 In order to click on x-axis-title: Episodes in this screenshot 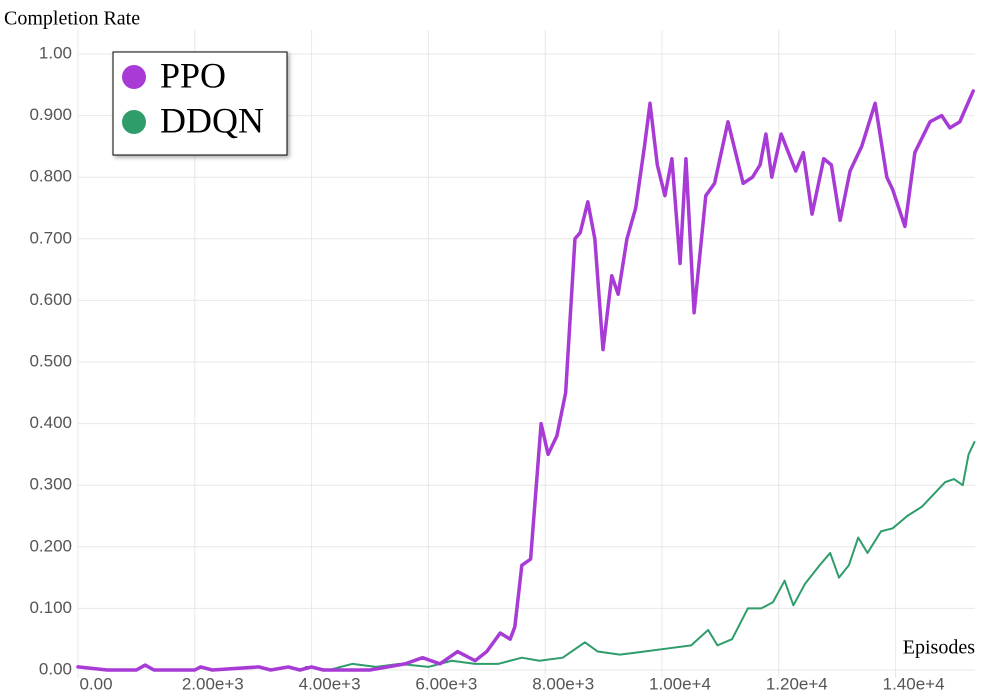, I will do `click(939, 648)`.